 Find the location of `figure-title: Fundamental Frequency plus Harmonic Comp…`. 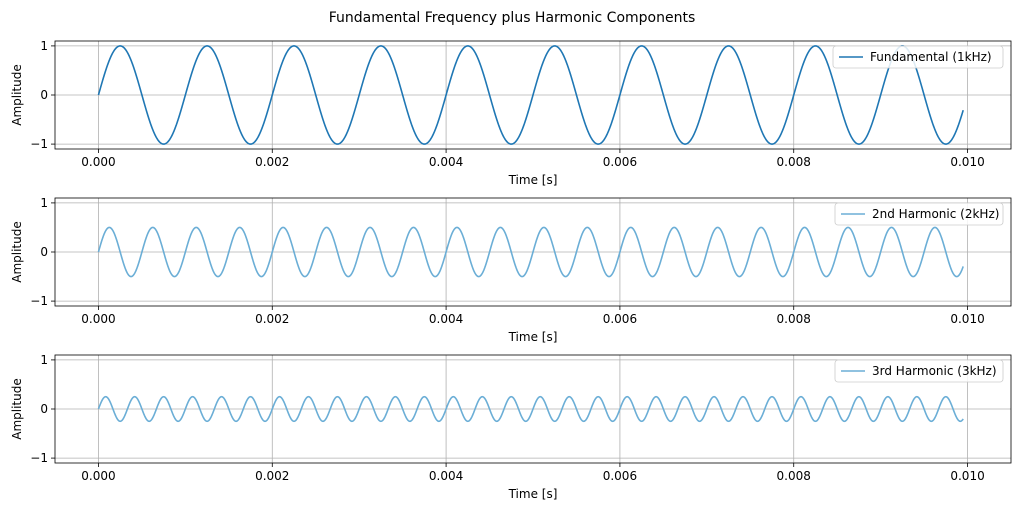

figure-title: Fundamental Frequency plus Harmonic Comp… is located at coordinates (512, 18).